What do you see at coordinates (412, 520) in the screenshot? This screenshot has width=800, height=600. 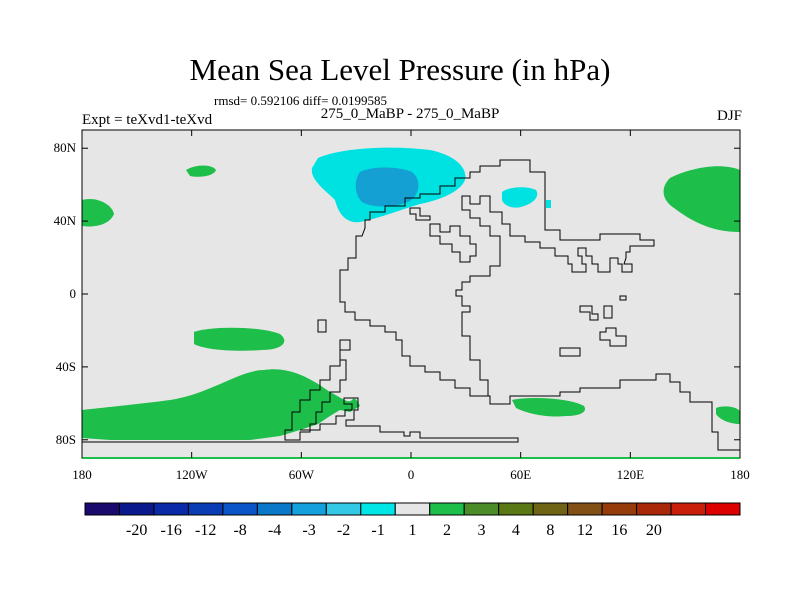 I see `colorbar: -20 -16 -12 -8 -4 -3 -2 -1 1 2 3 4 8 12 16 20` at bounding box center [412, 520].